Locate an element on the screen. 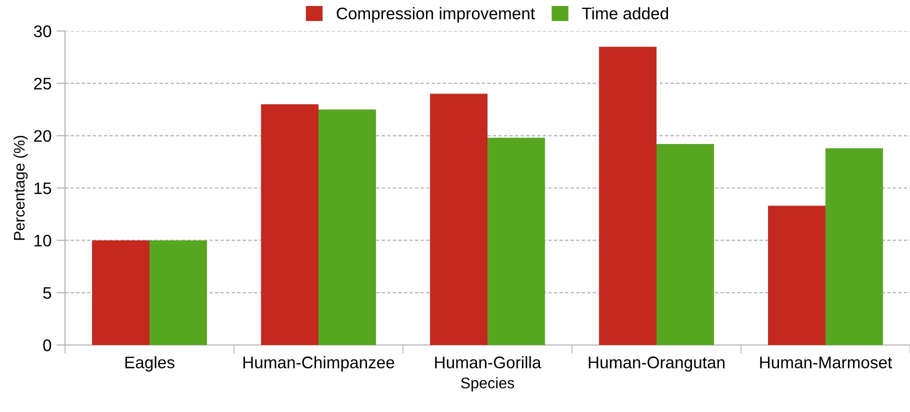 This screenshot has width=910, height=412. x-tick-label: Human-Orangutan is located at coordinates (656, 364).